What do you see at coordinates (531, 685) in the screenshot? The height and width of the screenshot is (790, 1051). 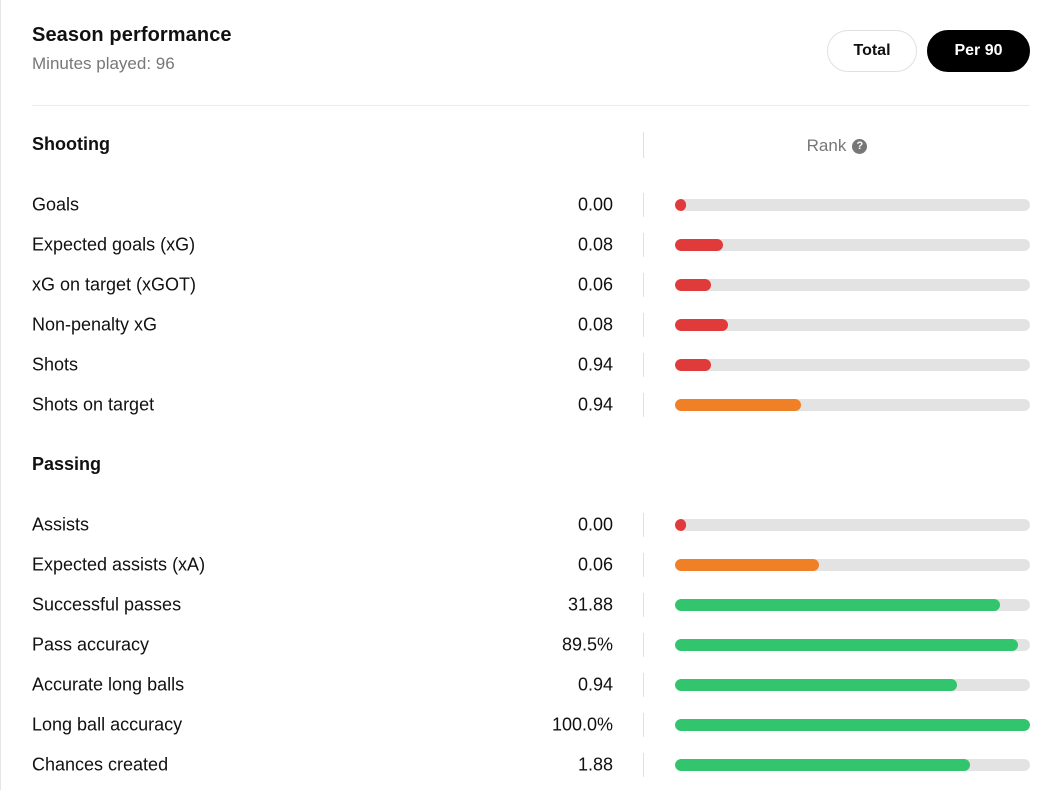 I see `stat-row: Accurate long balls 0.94` at bounding box center [531, 685].